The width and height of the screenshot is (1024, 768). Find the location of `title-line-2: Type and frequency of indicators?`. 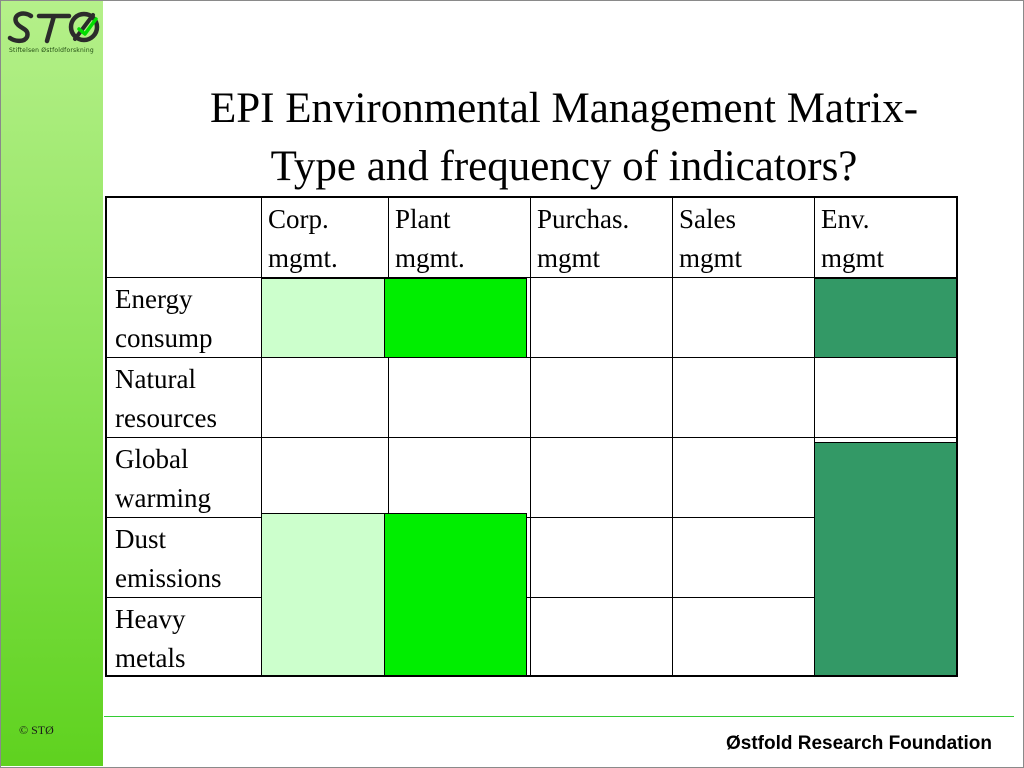

title-line-2: Type and frequency of indicators? is located at coordinates (564, 166).